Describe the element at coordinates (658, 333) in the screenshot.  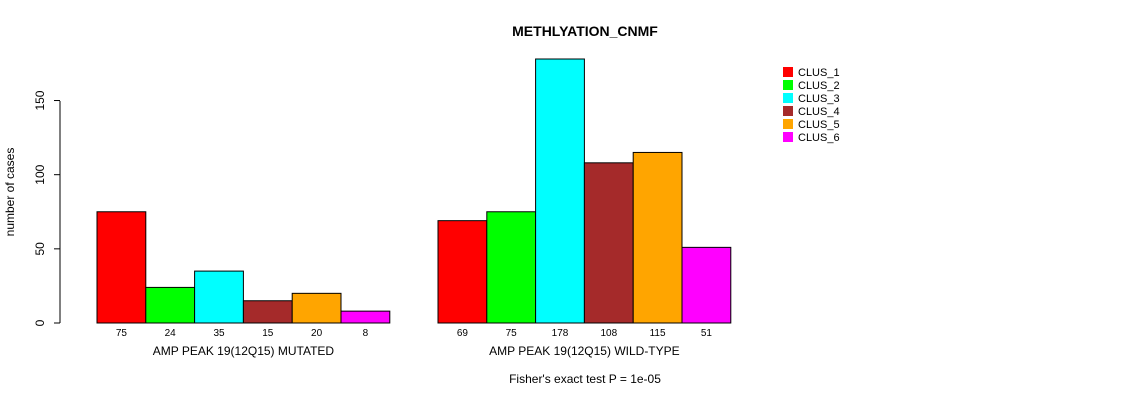
I see `bar-value-label: 115` at that location.